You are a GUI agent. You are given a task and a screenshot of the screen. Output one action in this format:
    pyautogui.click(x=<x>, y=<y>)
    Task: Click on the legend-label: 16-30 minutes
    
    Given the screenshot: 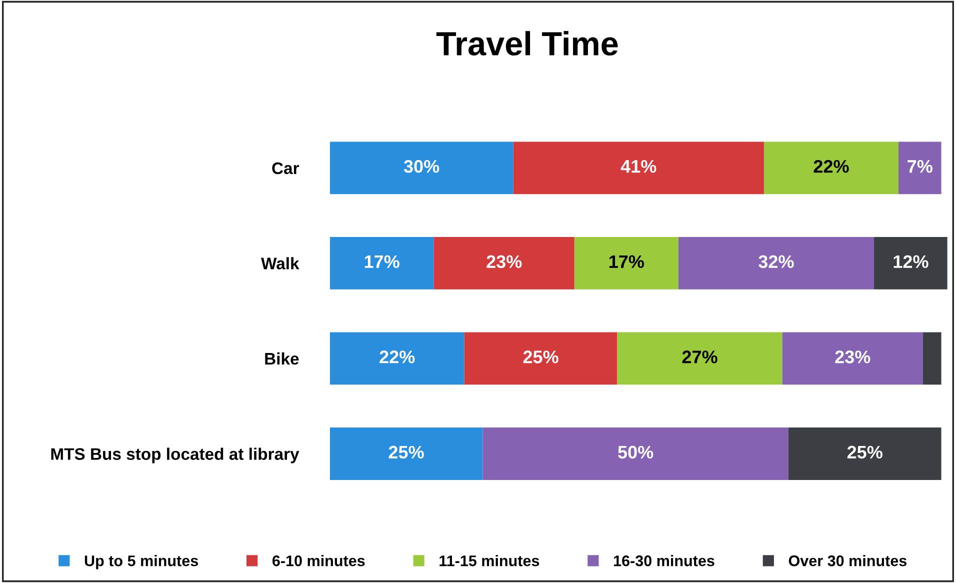 What is the action you would take?
    pyautogui.click(x=664, y=560)
    